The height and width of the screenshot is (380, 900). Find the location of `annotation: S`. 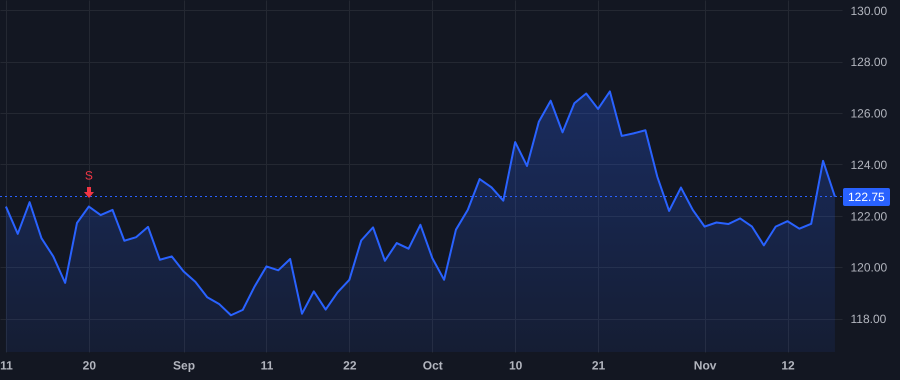

annotation: S is located at coordinates (88, 175).